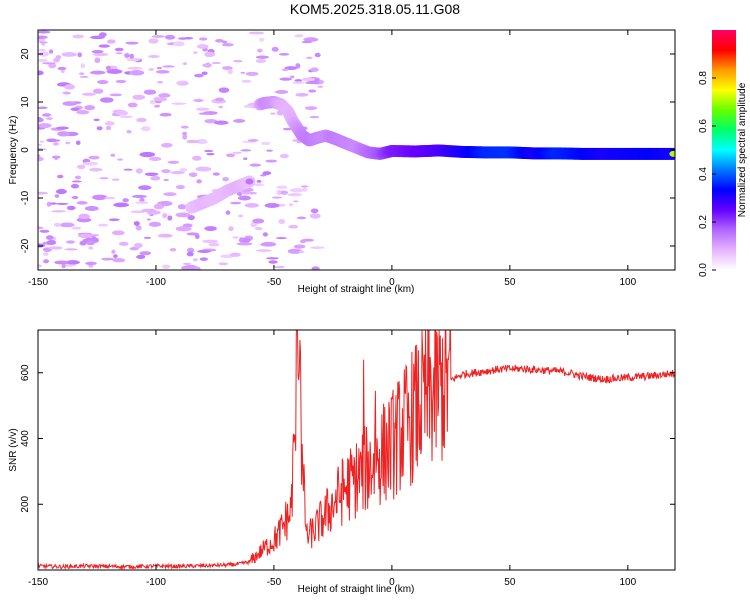  Describe the element at coordinates (38, 282) in the screenshot. I see `spectrogram-x-tick-label: -150` at that location.